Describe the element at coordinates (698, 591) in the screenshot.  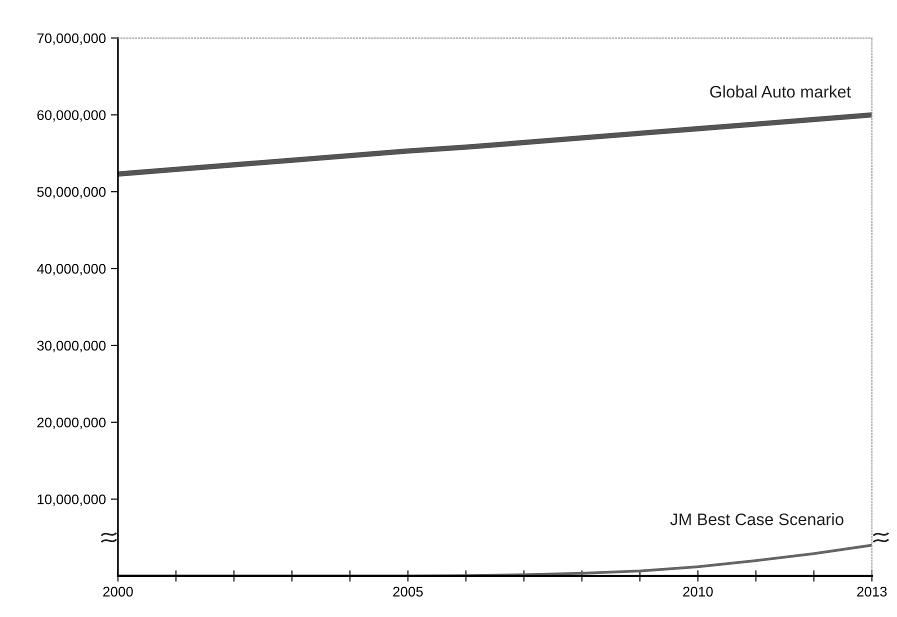
I see `x-tick-label: 2010` at that location.